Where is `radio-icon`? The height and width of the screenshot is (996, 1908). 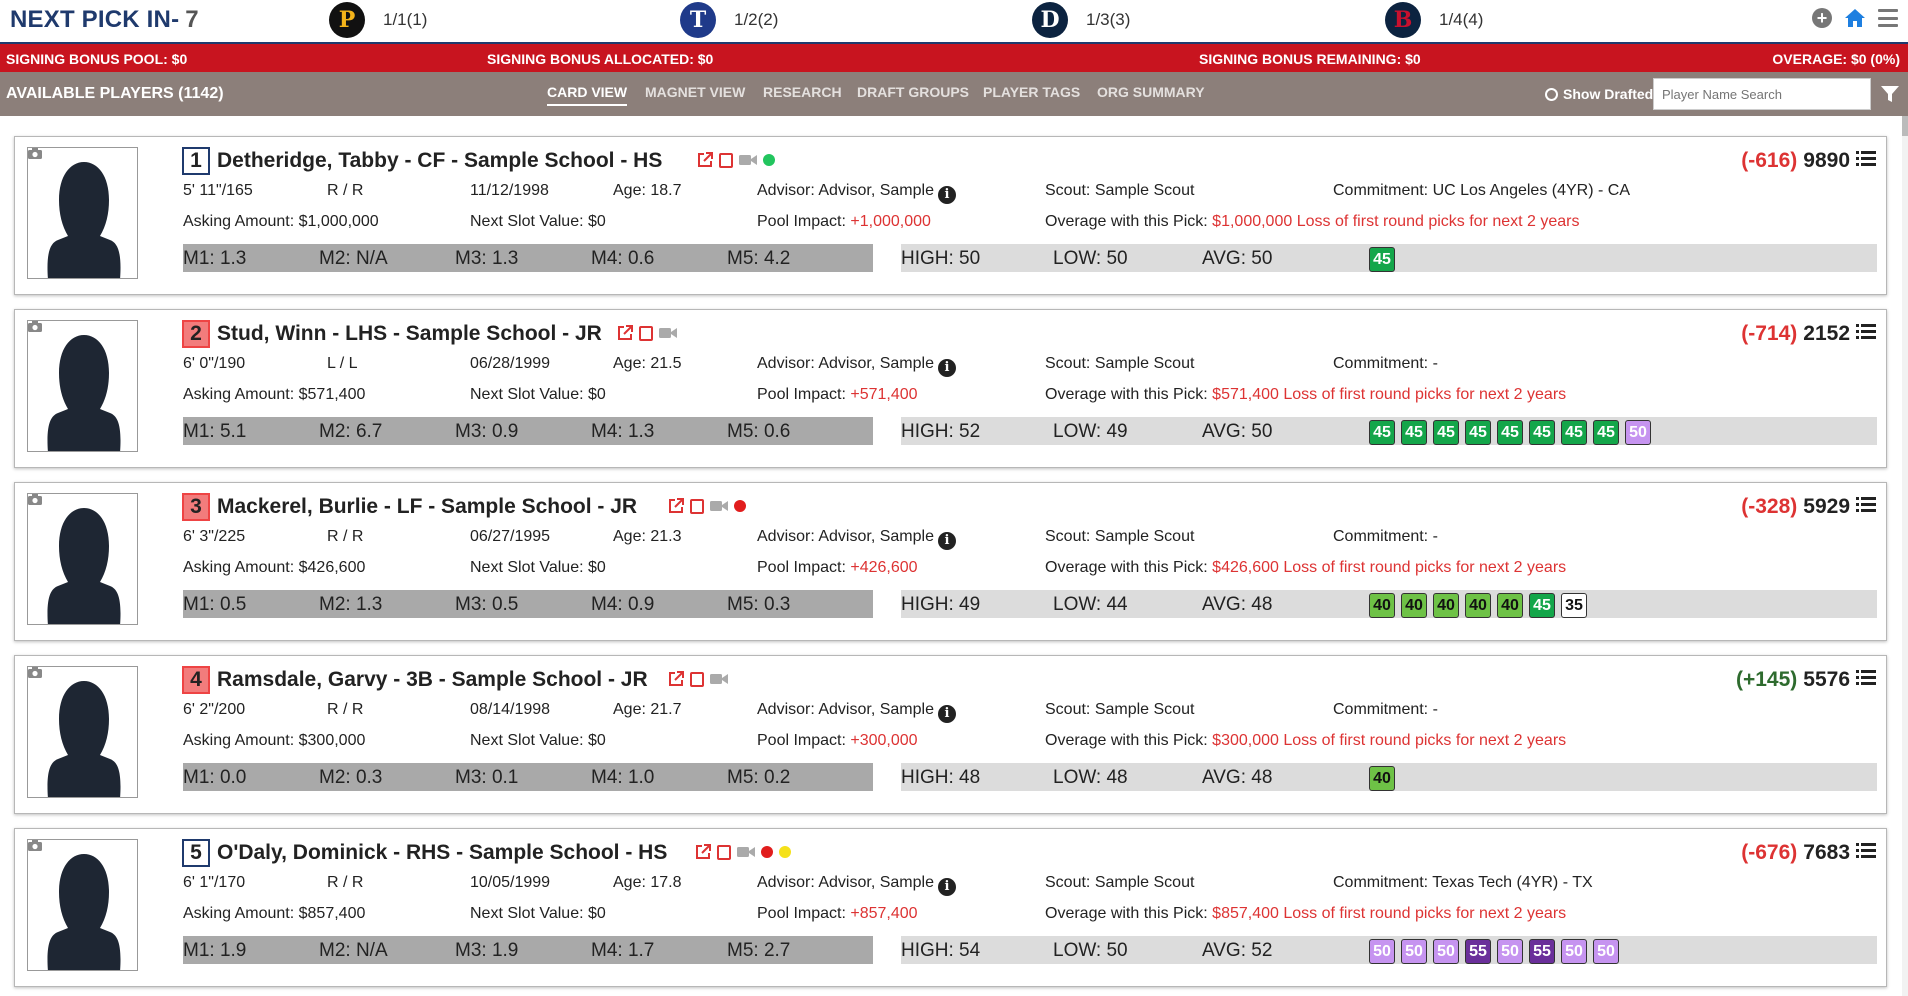
radio-icon is located at coordinates (1551, 94).